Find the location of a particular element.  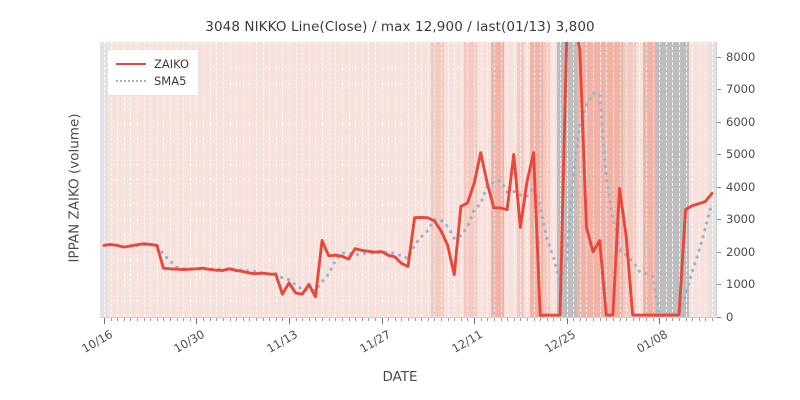

x-axis-spine is located at coordinates (408, 317).